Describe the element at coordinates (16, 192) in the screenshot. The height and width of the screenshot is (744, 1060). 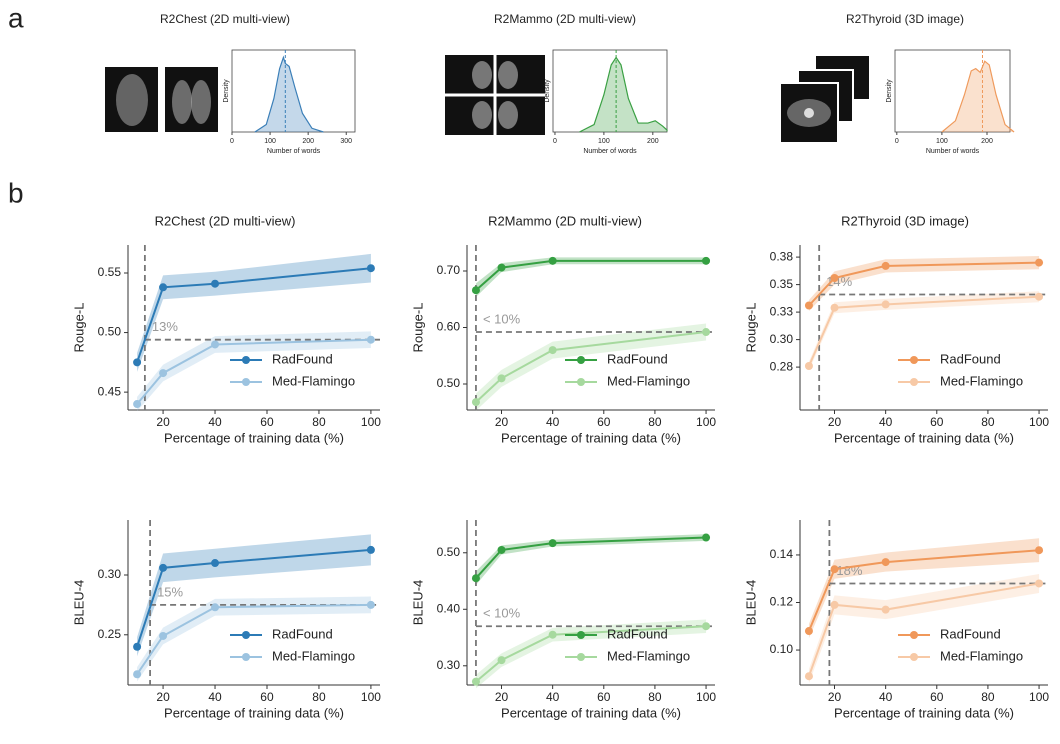
I see `panel-label: b` at that location.